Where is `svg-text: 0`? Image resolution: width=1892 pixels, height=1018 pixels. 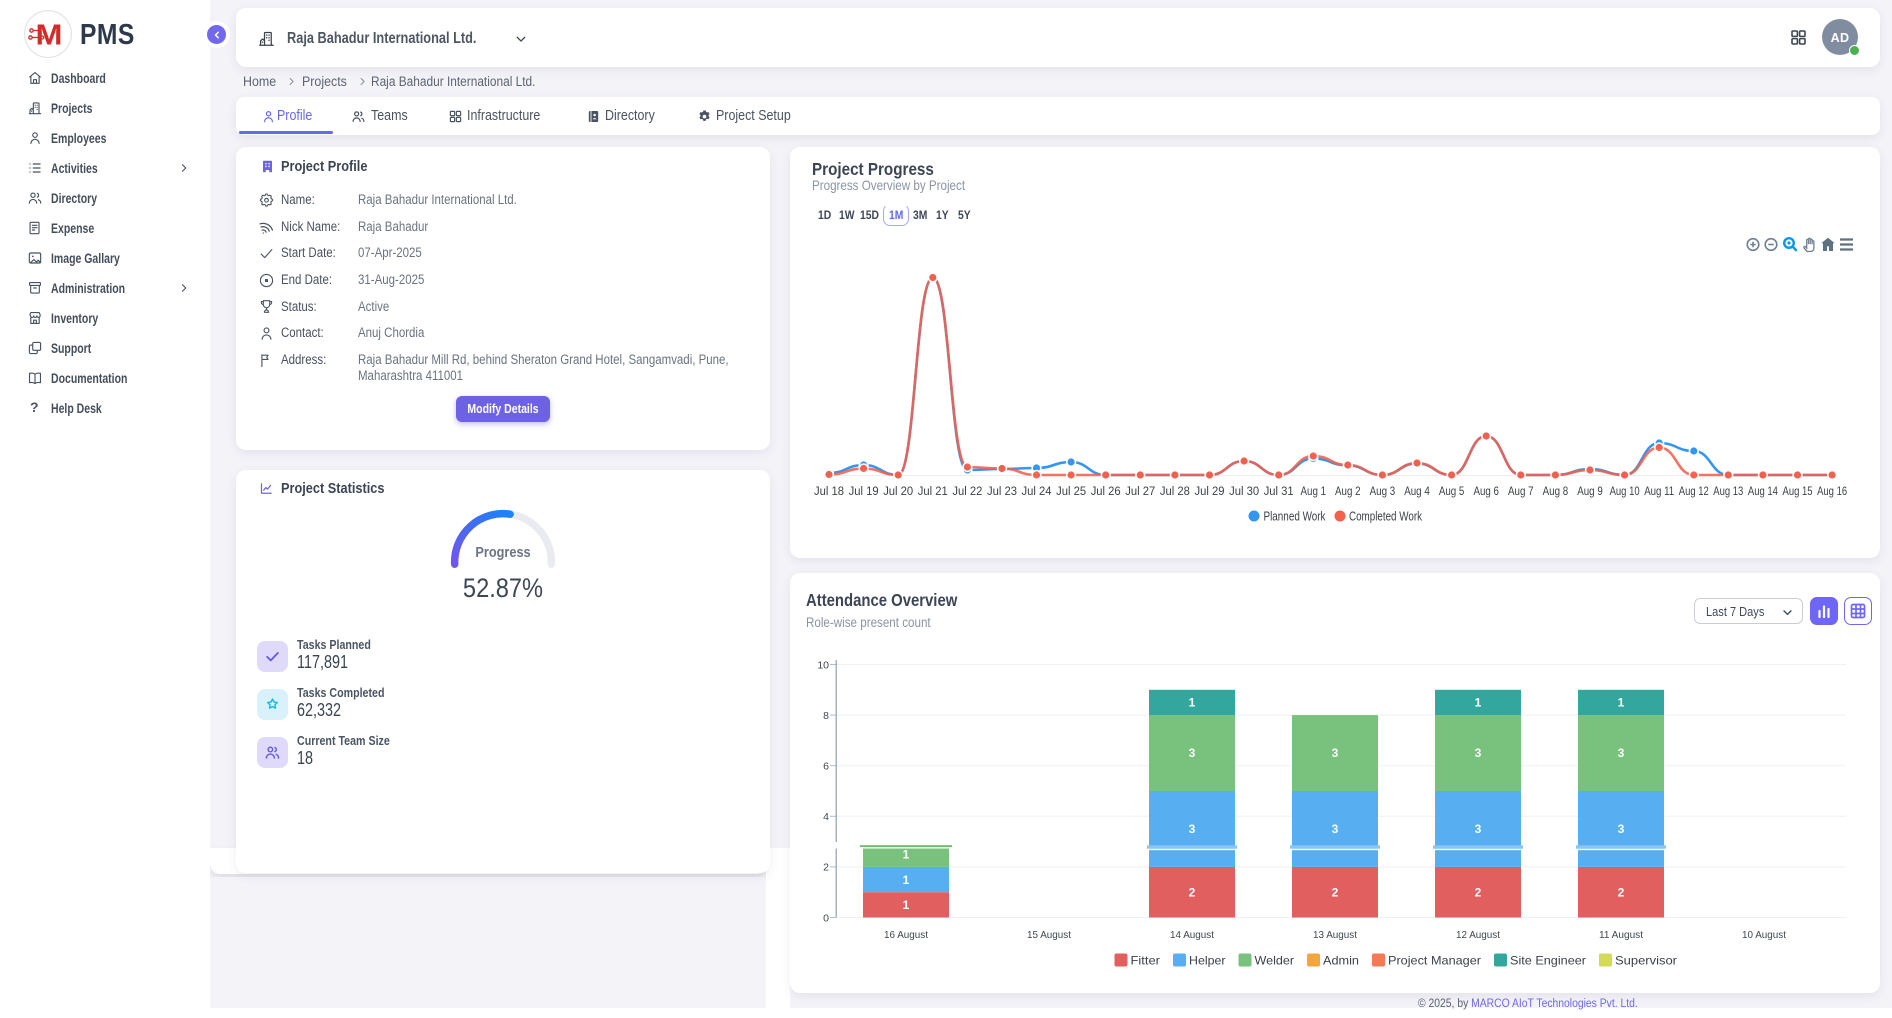 svg-text: 0 is located at coordinates (826, 918).